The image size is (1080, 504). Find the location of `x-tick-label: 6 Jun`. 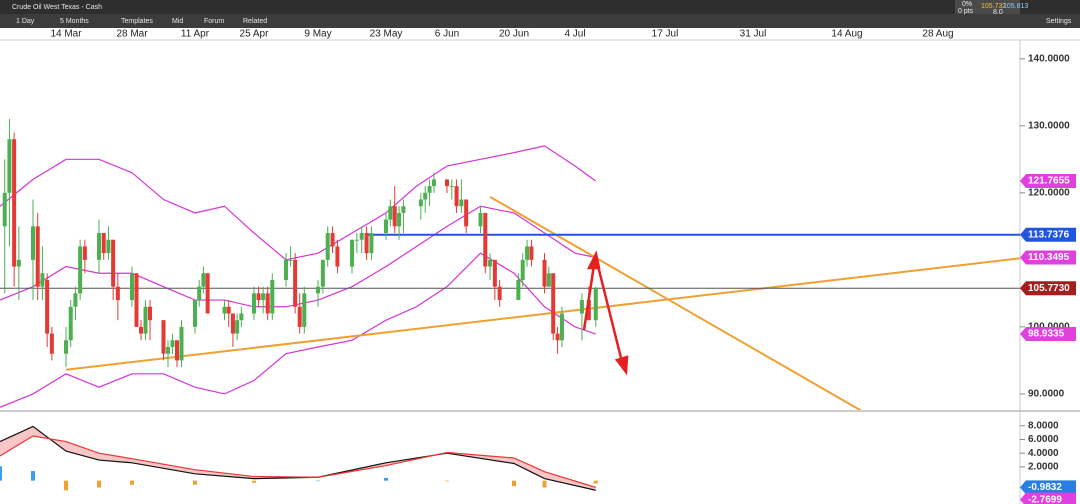

x-tick-label: 6 Jun is located at coordinates (447, 34).